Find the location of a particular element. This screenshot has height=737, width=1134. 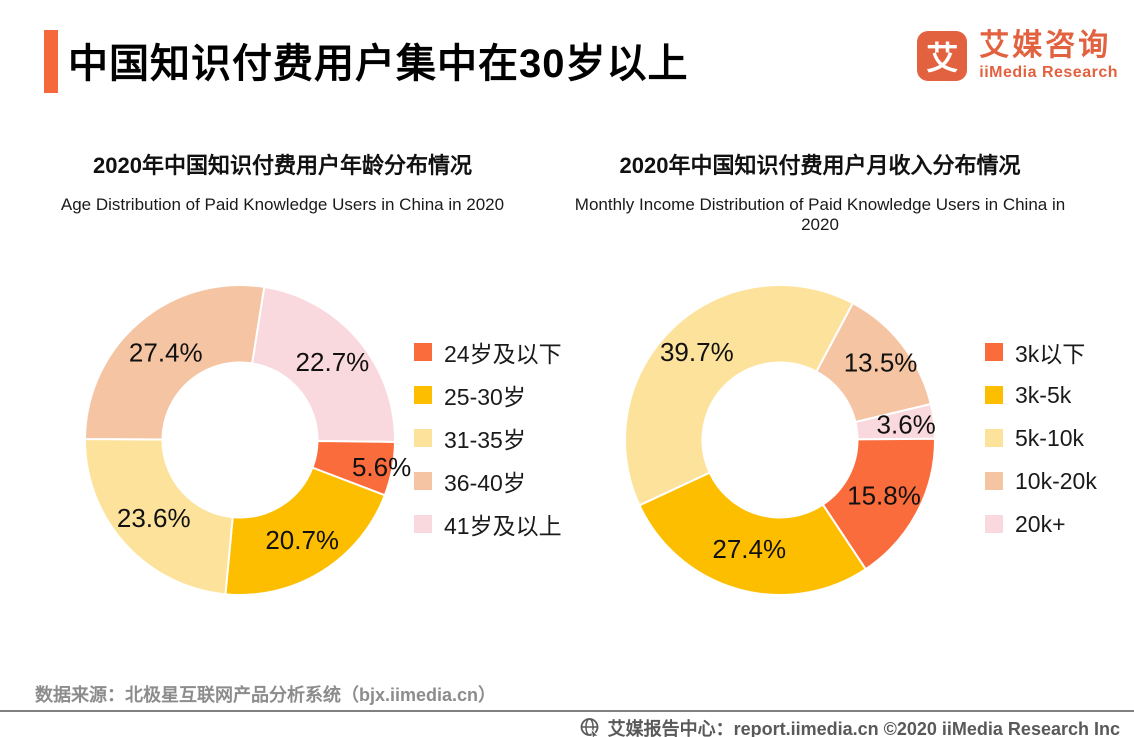

legend-item: 3k-5k is located at coordinates (1041, 394).